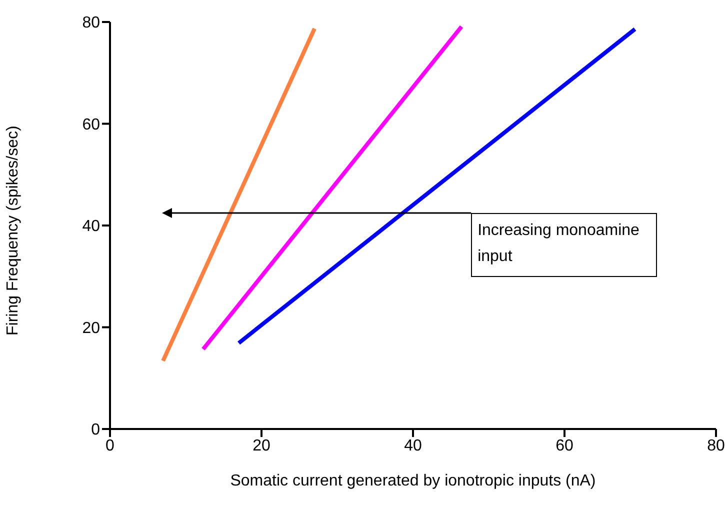  I want to click on x-tick-label: 40, so click(413, 445).